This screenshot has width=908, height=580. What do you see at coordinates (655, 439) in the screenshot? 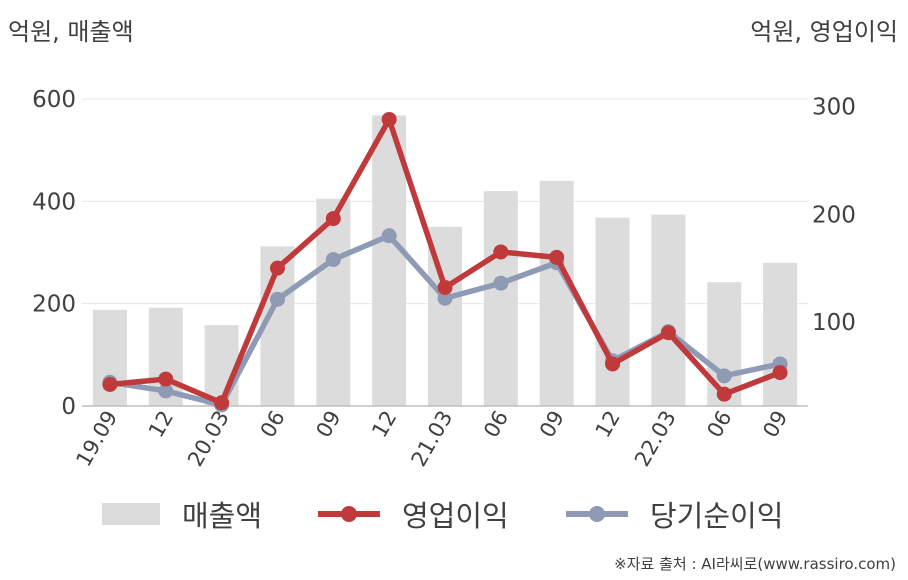
I see `x-tick-label: 22.03` at bounding box center [655, 439].